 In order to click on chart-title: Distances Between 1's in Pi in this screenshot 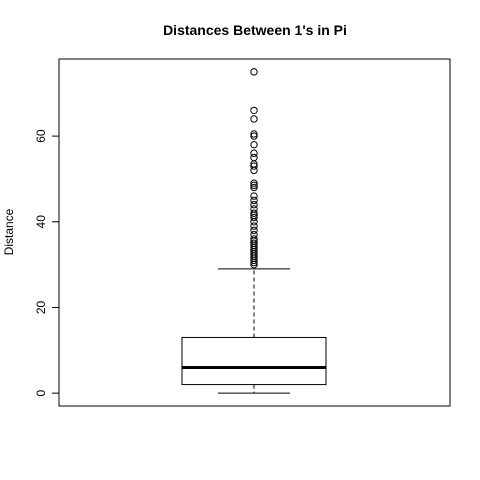, I will do `click(255, 30)`.